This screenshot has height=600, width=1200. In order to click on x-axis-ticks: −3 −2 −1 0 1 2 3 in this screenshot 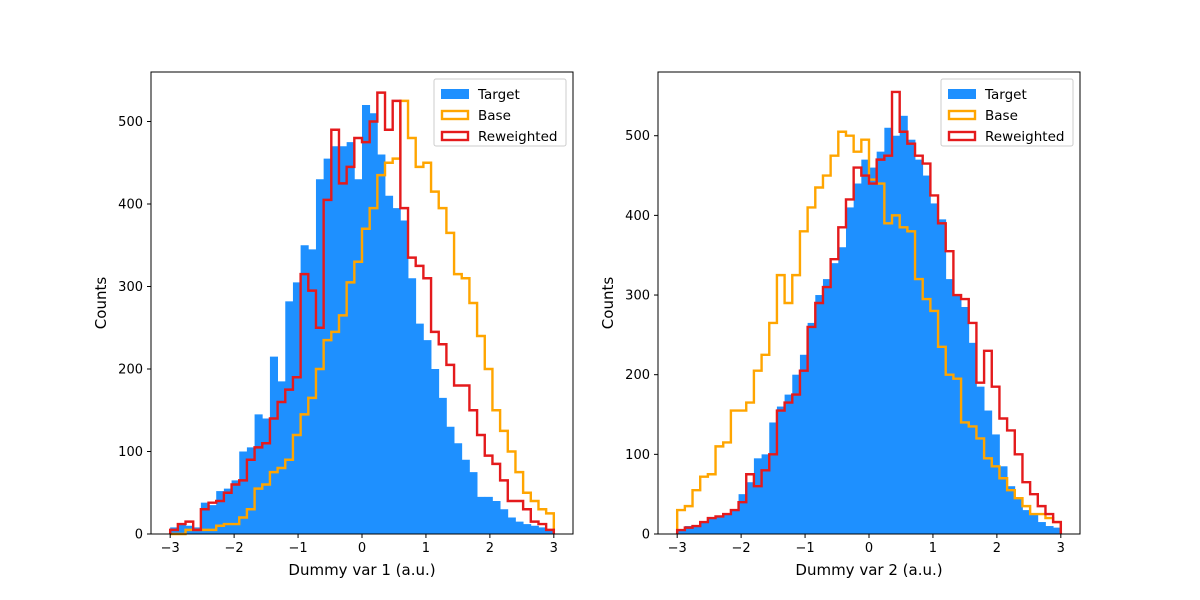, I will do `click(359, 545)`.